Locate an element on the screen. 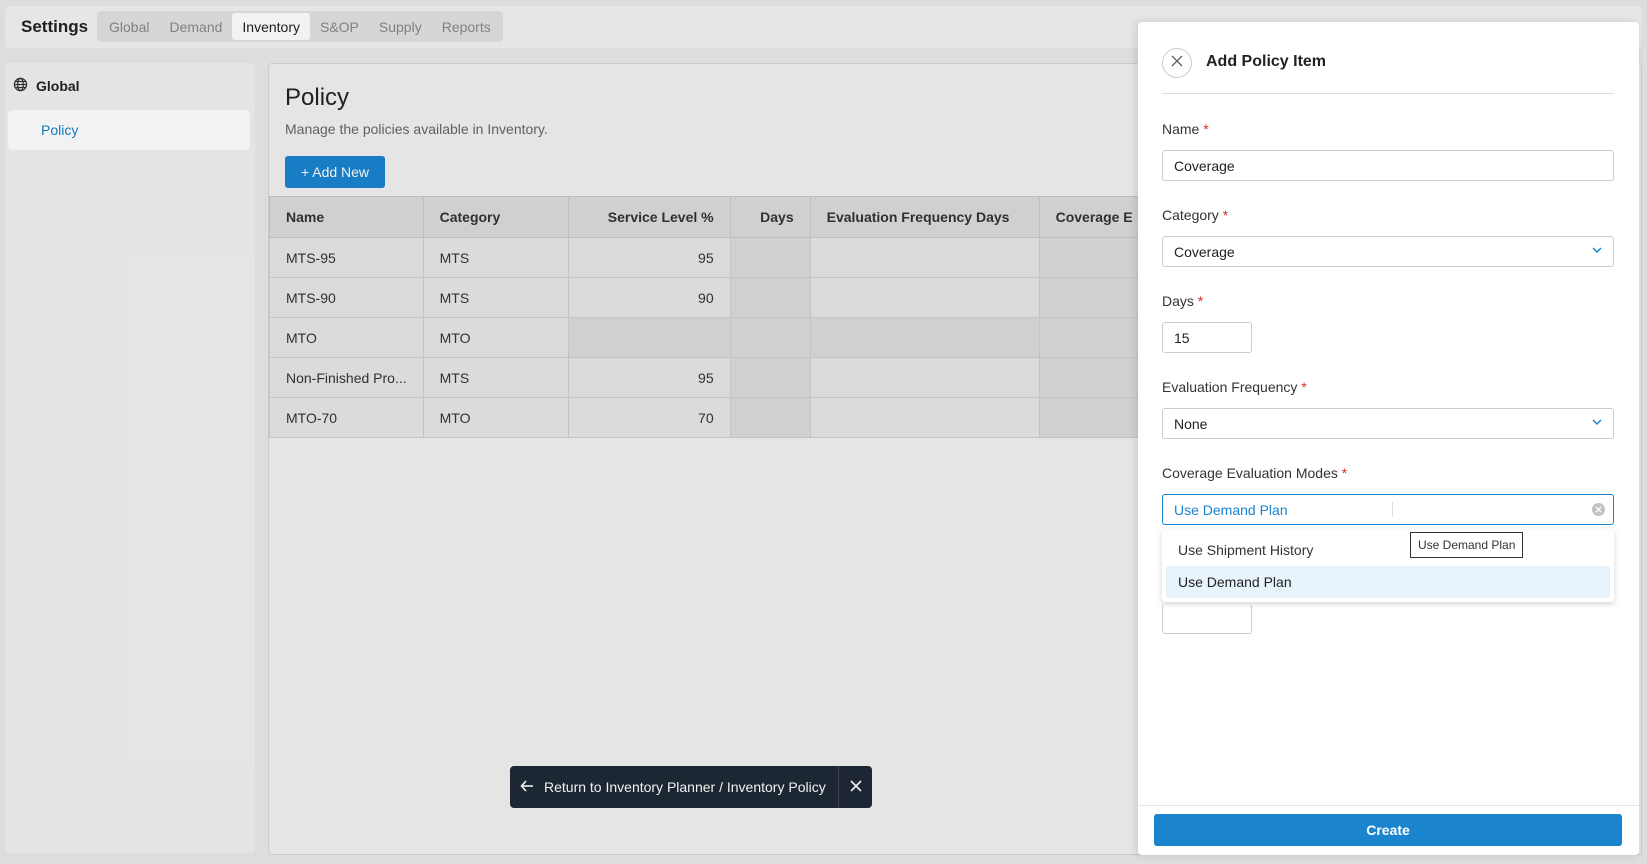 Image resolution: width=1647 pixels, height=864 pixels. add-new-button: + Add New is located at coordinates (335, 172).